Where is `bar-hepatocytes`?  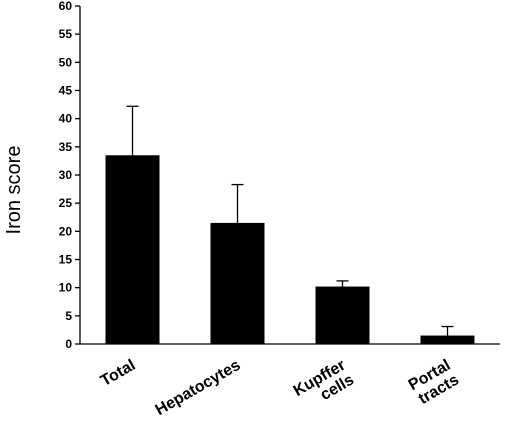
bar-hepatocytes is located at coordinates (237, 283).